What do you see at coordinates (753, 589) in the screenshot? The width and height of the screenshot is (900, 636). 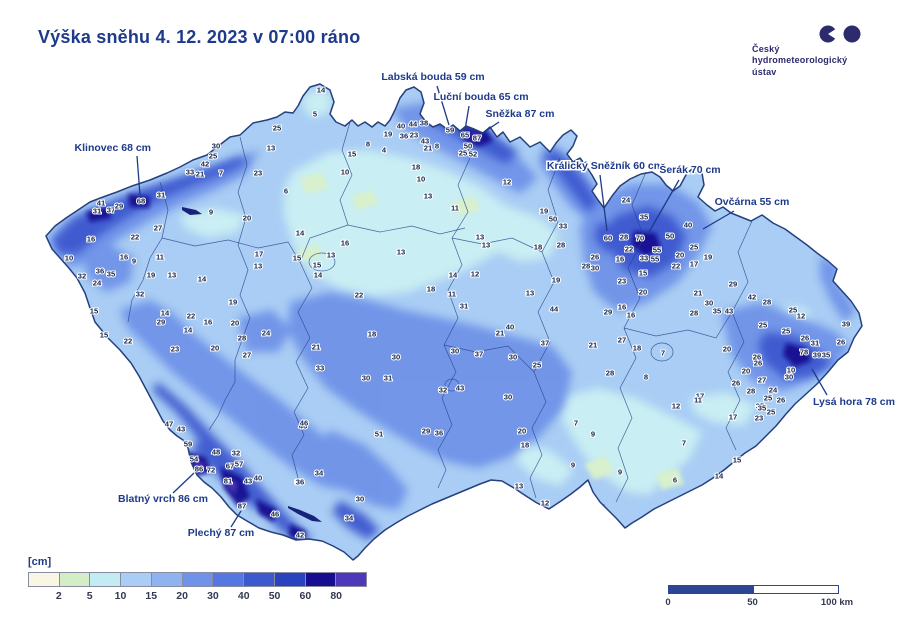 I see `scalebar-bar` at bounding box center [753, 589].